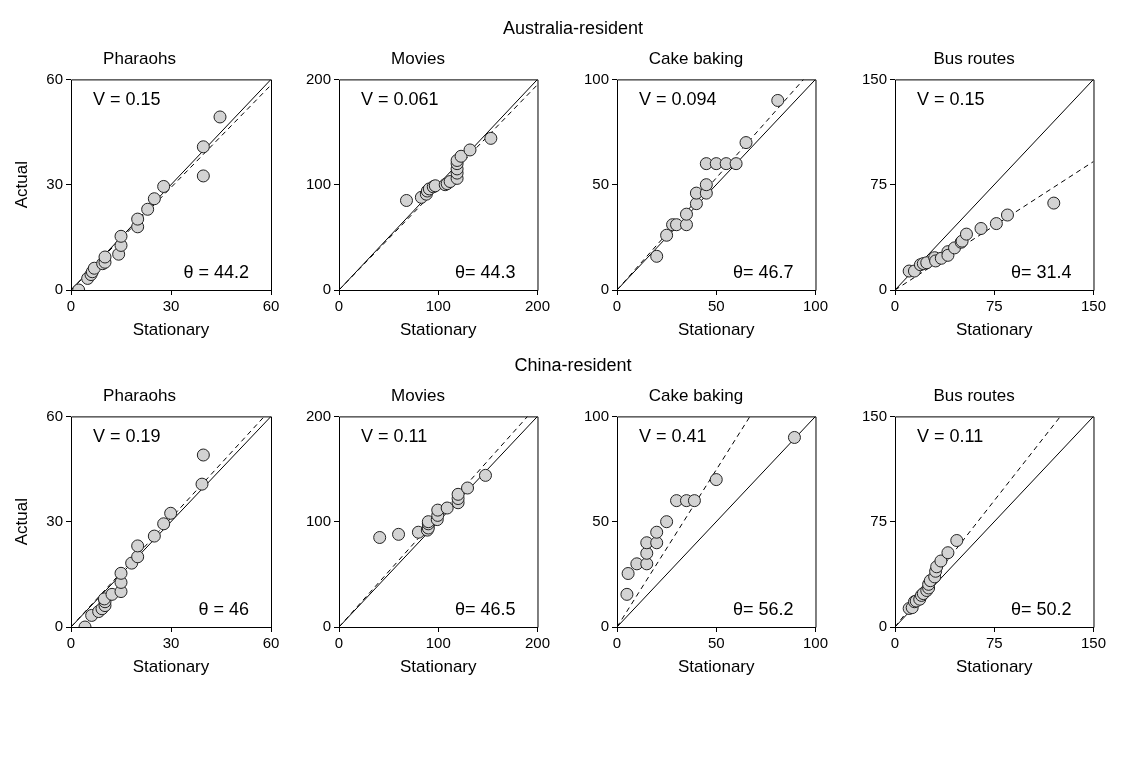 The height and width of the screenshot is (762, 1146). Describe the element at coordinates (573, 28) in the screenshot. I see `text: Australia-resident` at that location.